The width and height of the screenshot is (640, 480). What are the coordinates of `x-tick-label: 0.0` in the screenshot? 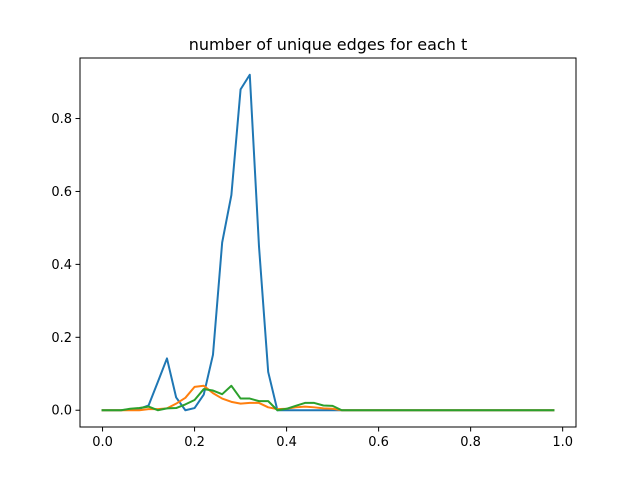 It's located at (102, 442).